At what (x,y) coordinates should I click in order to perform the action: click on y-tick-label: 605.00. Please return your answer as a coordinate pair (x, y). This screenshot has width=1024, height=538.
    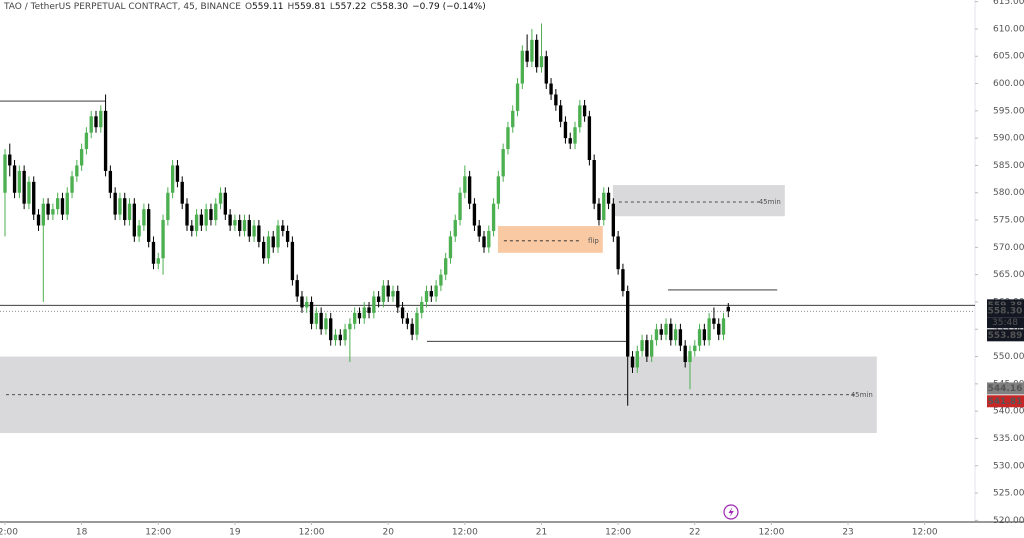
    Looking at the image, I should click on (1008, 57).